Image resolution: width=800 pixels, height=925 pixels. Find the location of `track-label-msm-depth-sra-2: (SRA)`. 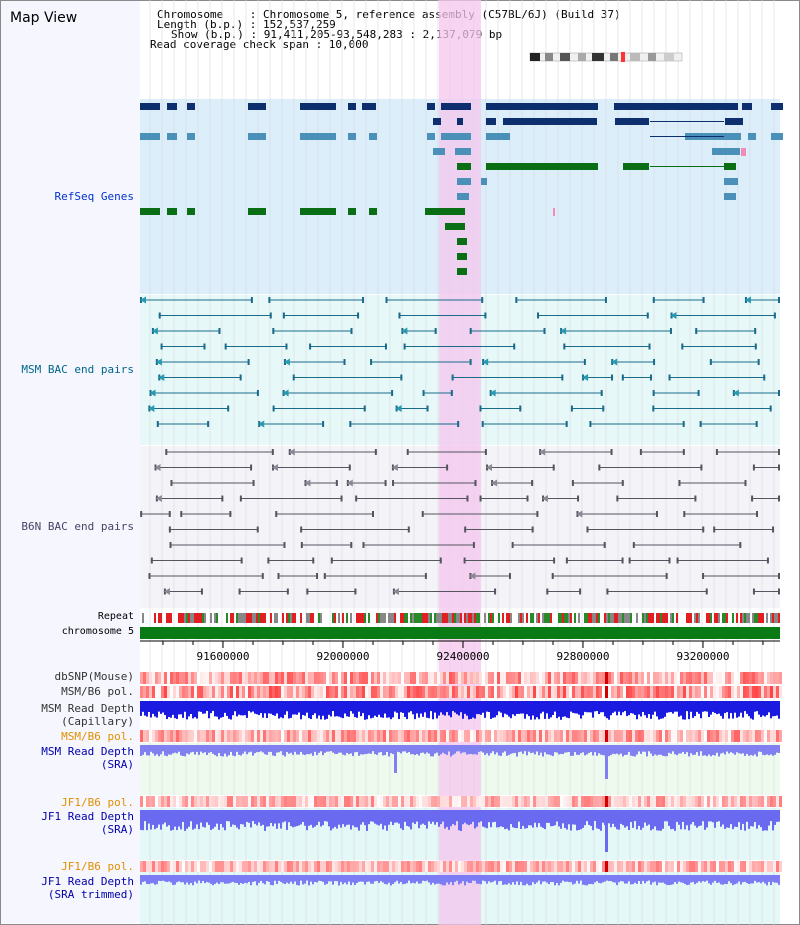

track-label-msm-depth-sra-2: (SRA) is located at coordinates (117, 764).